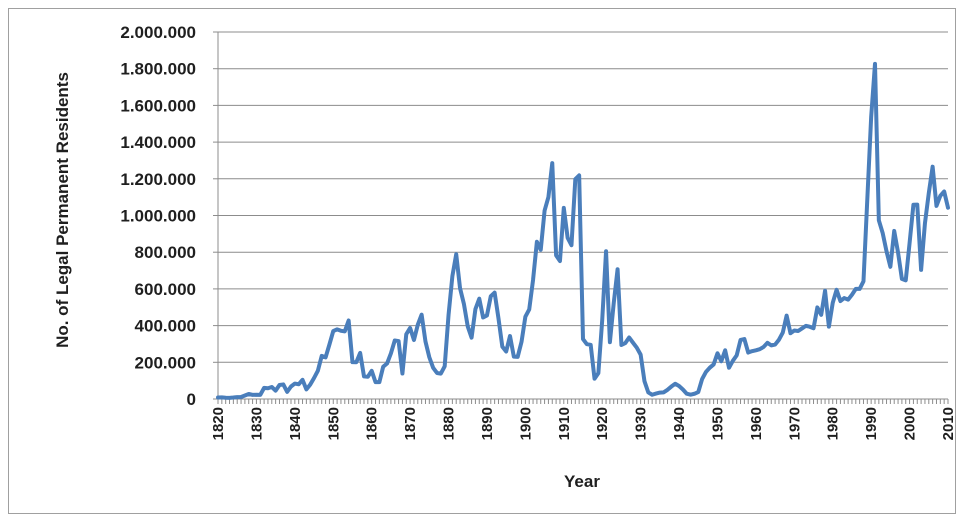 This screenshot has height=520, width=966. Describe the element at coordinates (602, 423) in the screenshot. I see `x-tick-label: 1920` at that location.